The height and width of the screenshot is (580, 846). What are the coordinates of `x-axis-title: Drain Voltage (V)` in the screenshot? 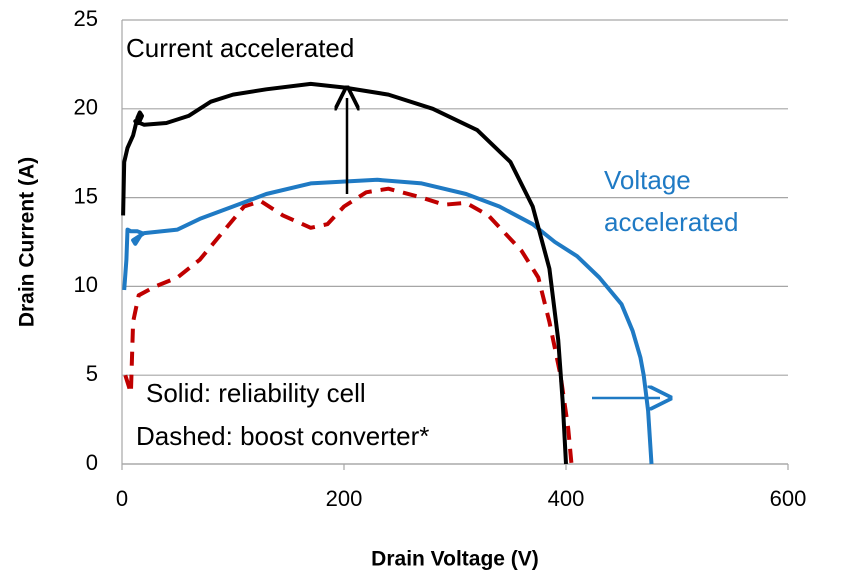 It's located at (455, 559).